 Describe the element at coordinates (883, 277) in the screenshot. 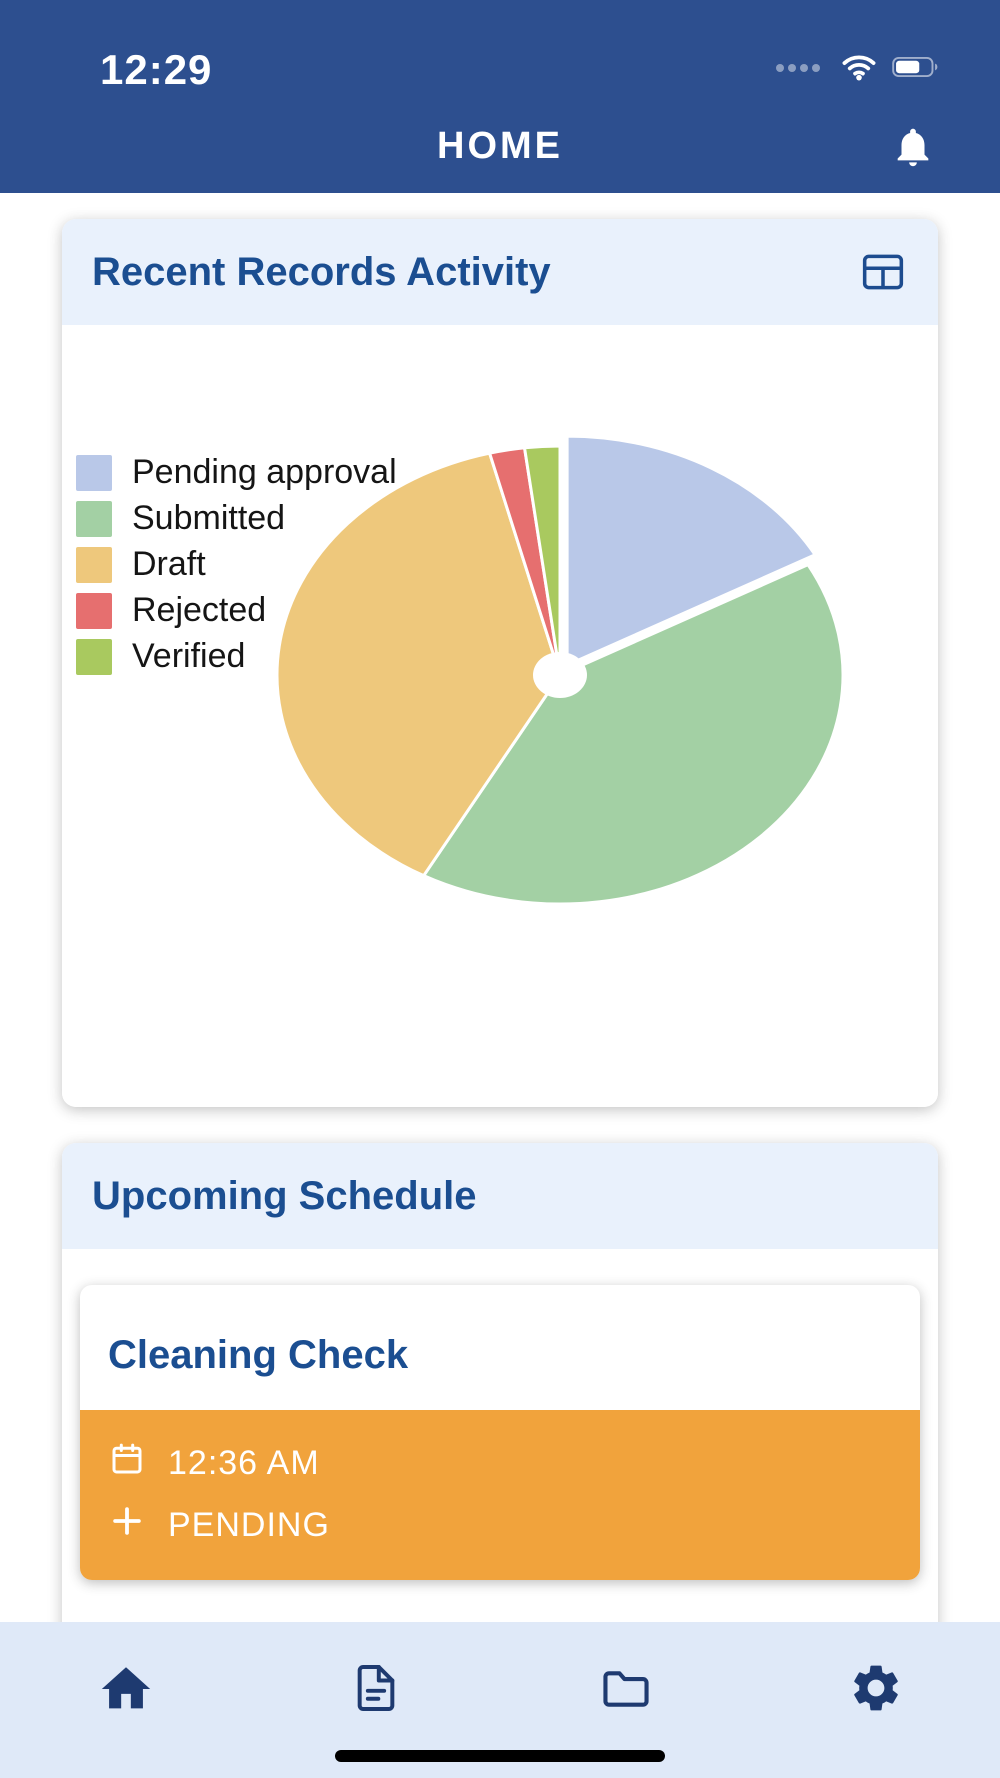

I see `table-grid-icon` at that location.